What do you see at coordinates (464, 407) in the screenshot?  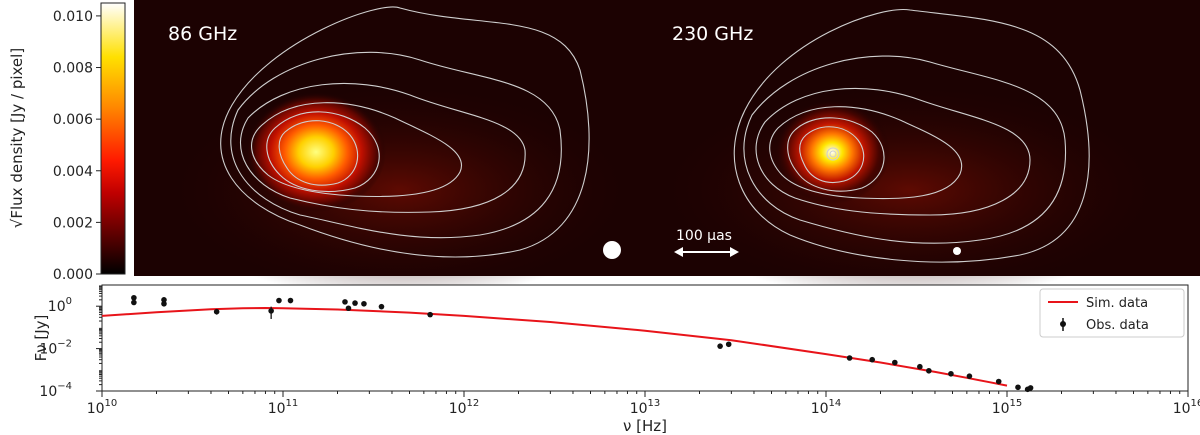 I see `x-tick-label: 1012` at bounding box center [464, 407].